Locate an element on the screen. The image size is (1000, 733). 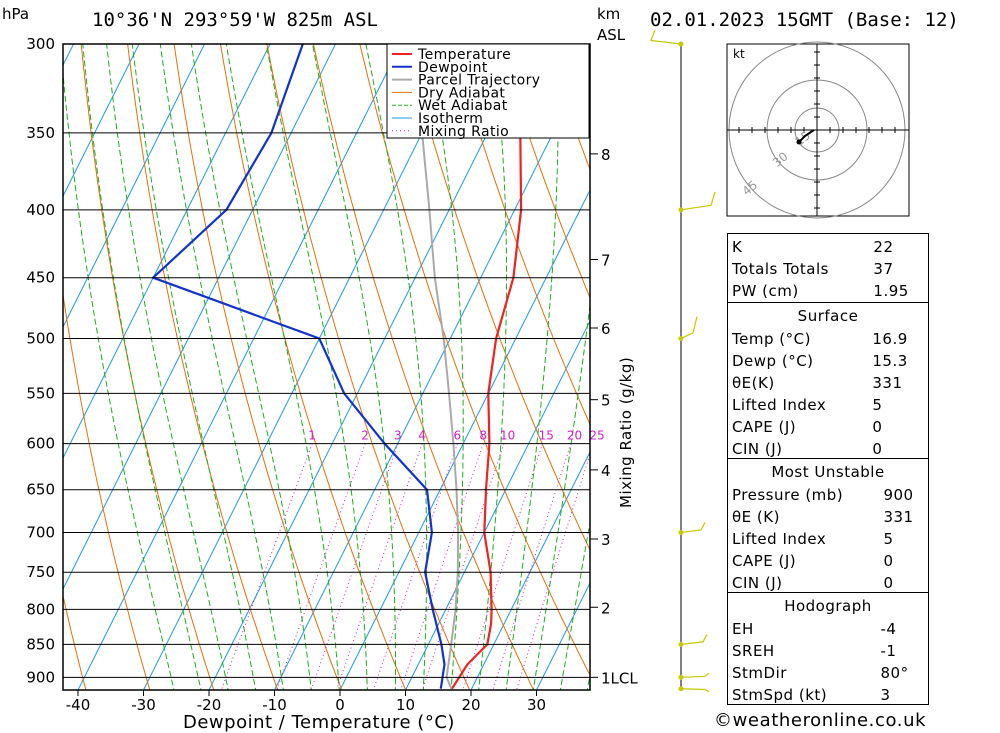
pw-value: 1.95 is located at coordinates (891, 291).